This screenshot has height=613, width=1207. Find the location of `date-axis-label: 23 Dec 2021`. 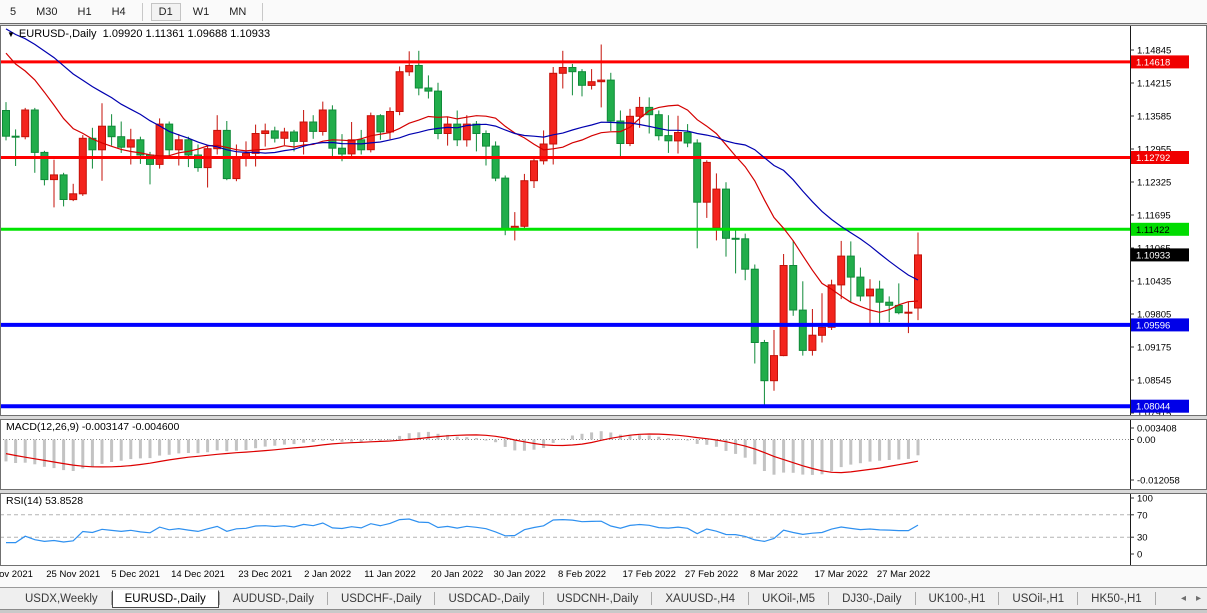

date-axis-label: 23 Dec 2021 is located at coordinates (265, 574).